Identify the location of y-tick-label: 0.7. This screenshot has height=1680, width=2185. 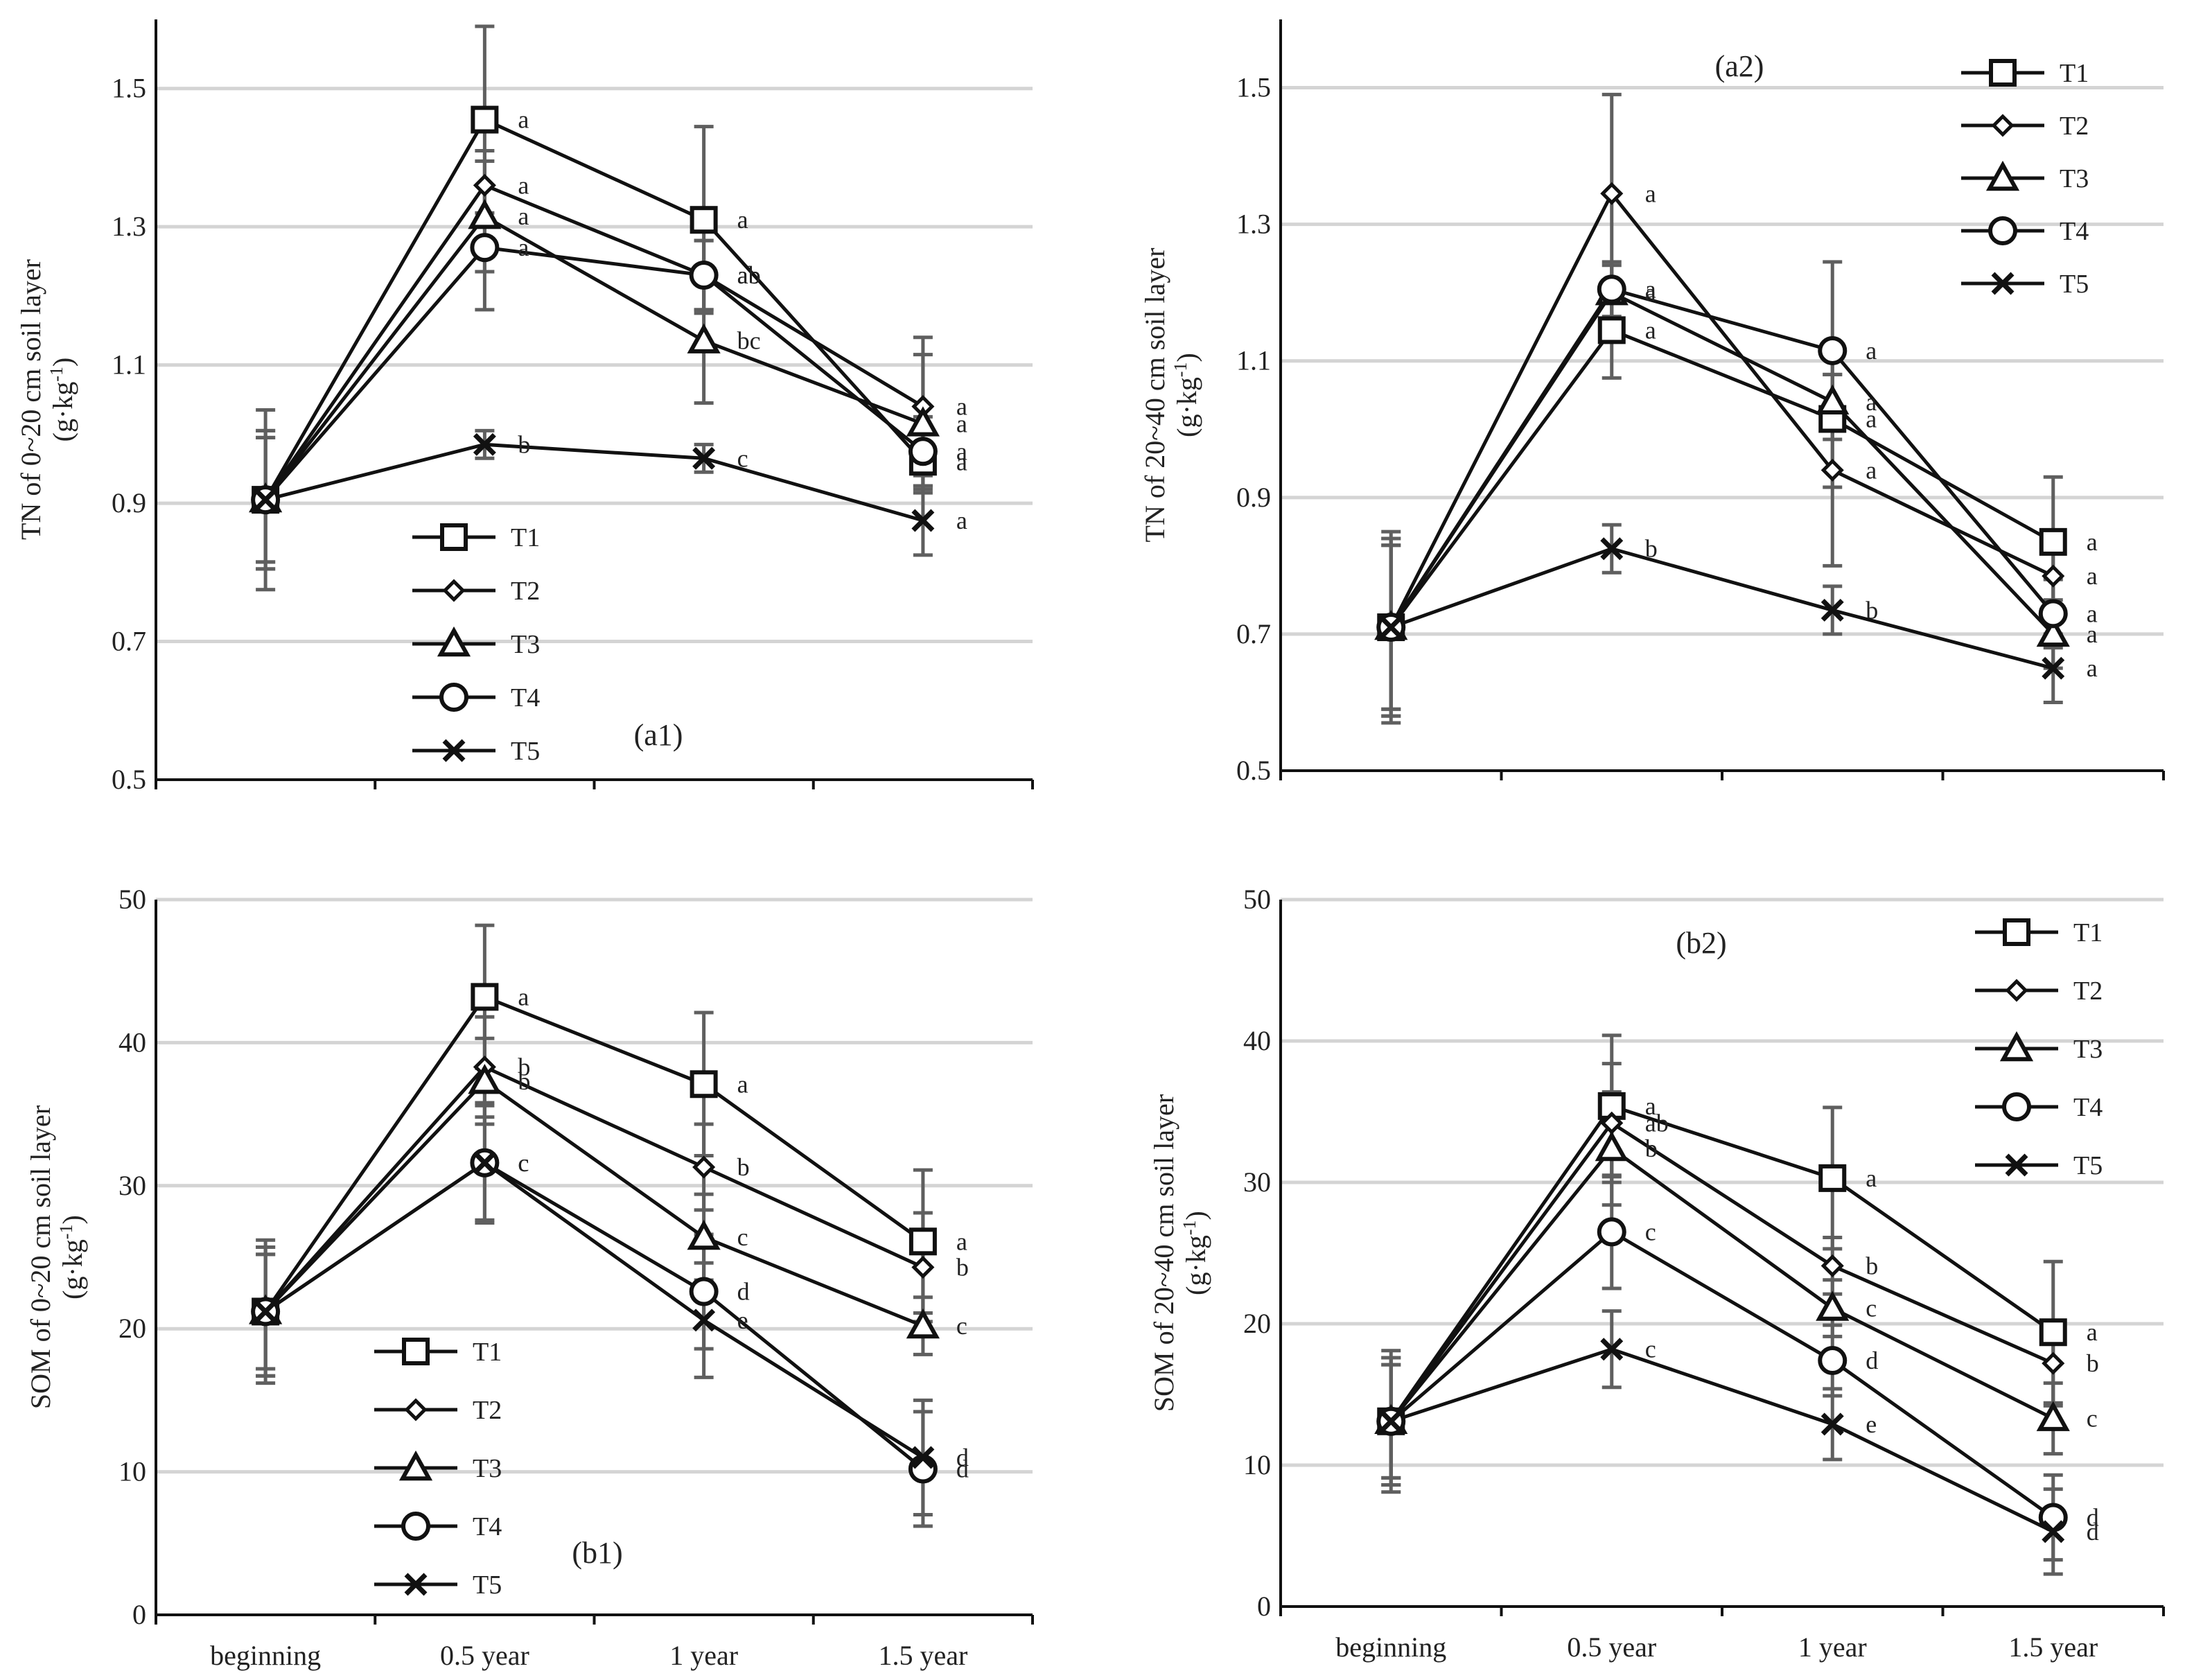
(129, 641).